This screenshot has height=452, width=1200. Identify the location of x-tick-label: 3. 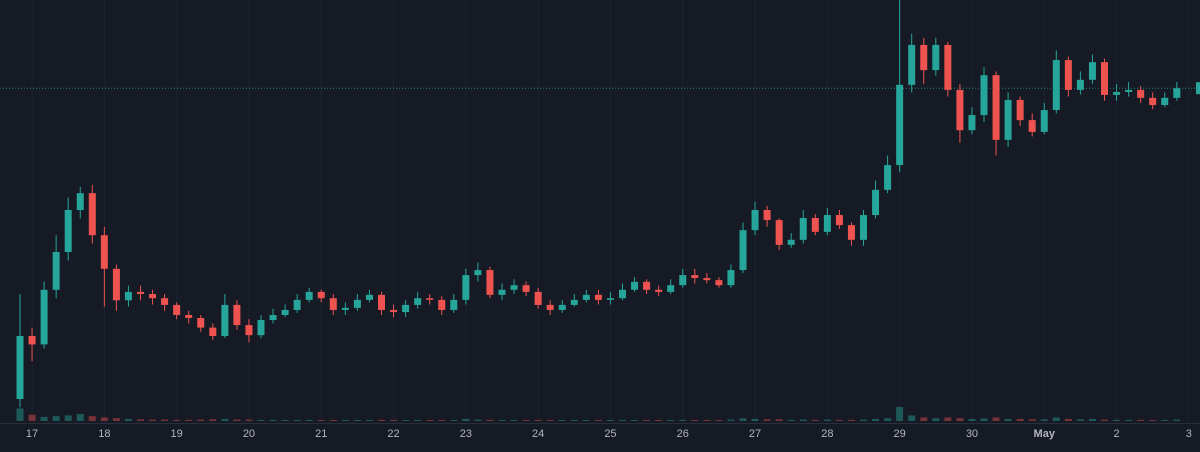
(1189, 434).